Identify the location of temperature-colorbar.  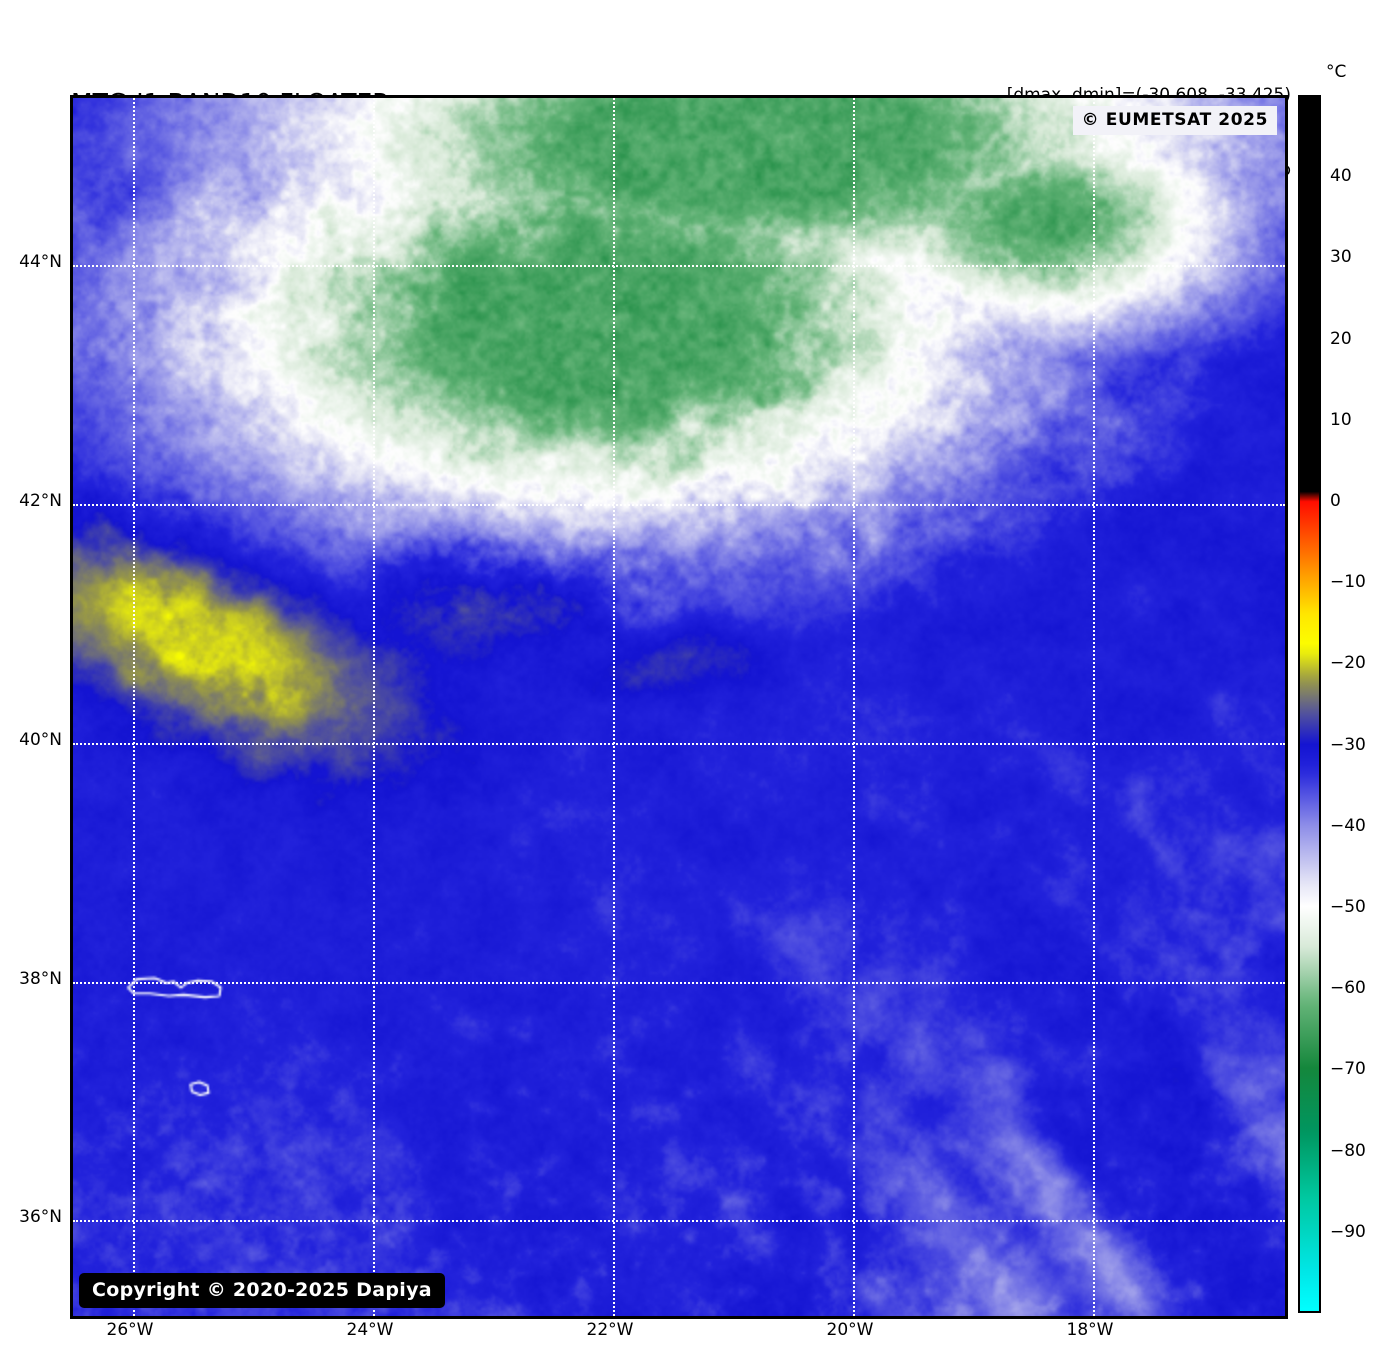
(1309, 704).